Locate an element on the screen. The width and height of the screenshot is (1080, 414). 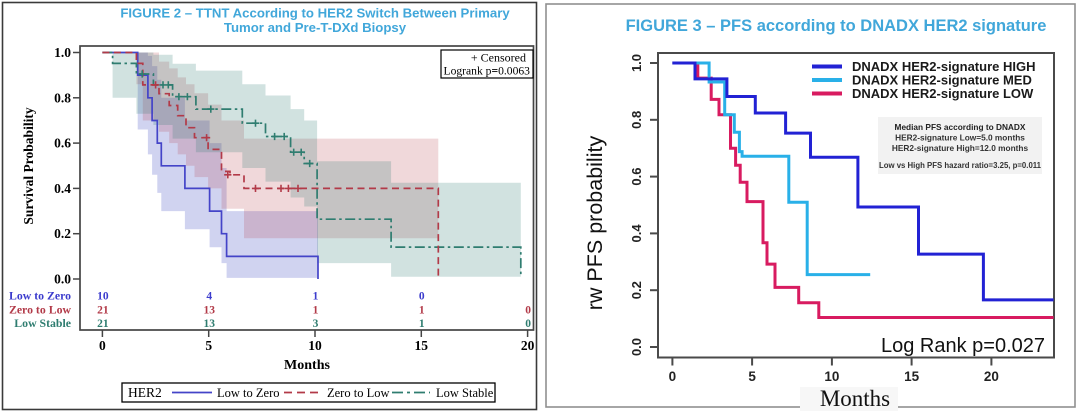
svg-text: Tumor and Pre-T-DXd Biopsy is located at coordinates (315, 27).